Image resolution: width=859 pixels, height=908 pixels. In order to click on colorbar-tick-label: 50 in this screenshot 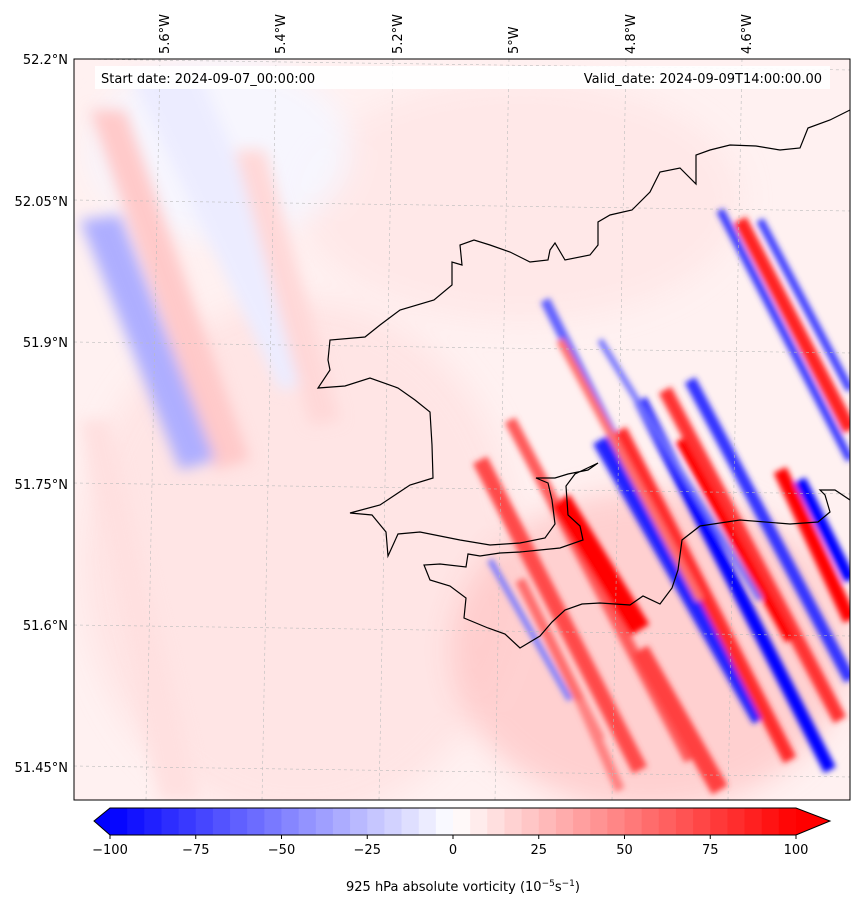, I will do `click(624, 850)`.